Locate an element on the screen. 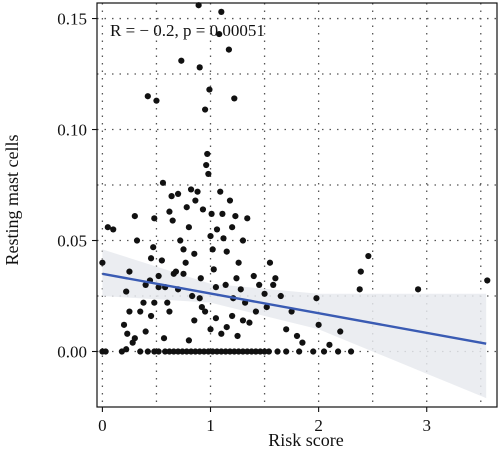 The width and height of the screenshot is (500, 456). x-tick-label-2: 2 is located at coordinates (318, 425).